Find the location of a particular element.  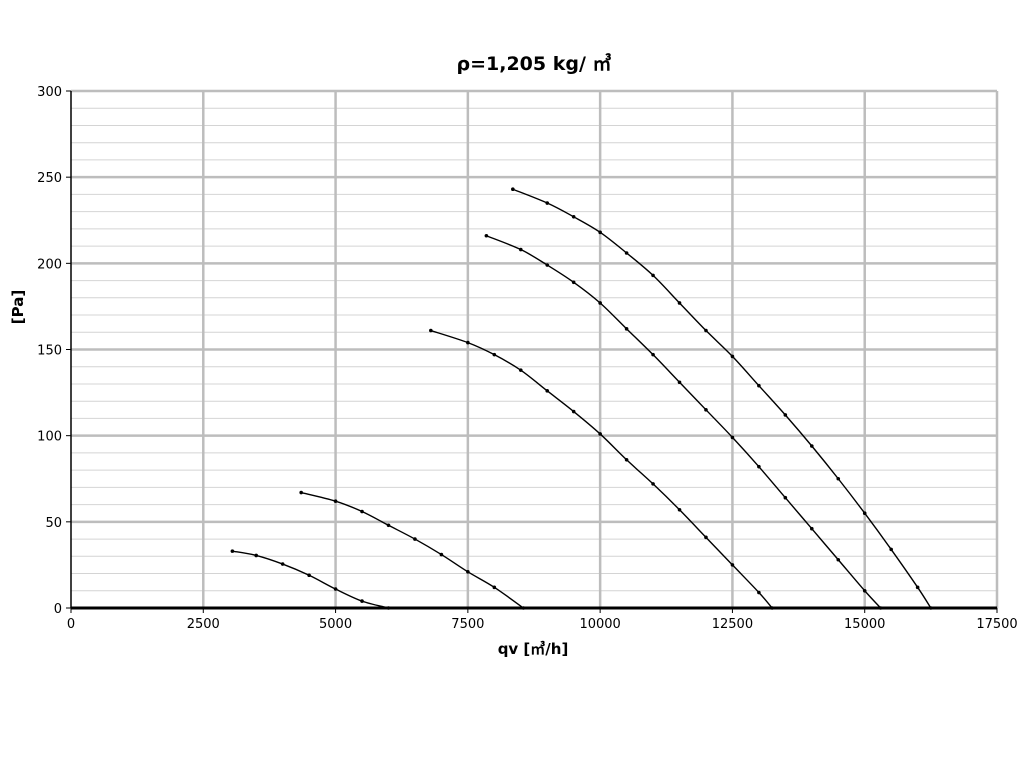

y-tick-label: 300 is located at coordinates (49, 92).